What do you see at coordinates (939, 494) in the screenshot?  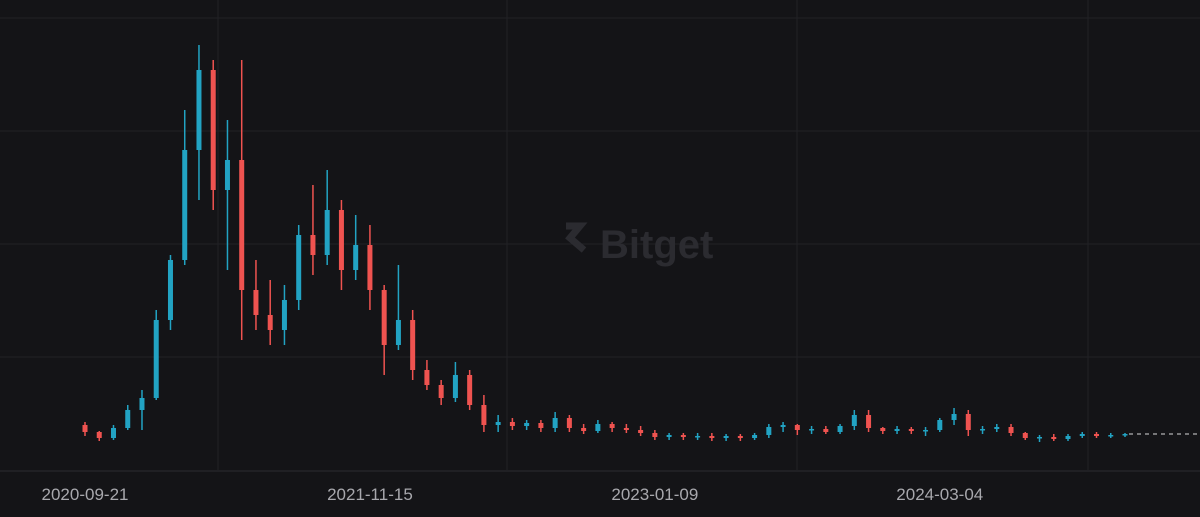 I see `x-tick-label: 2024-03-04` at bounding box center [939, 494].